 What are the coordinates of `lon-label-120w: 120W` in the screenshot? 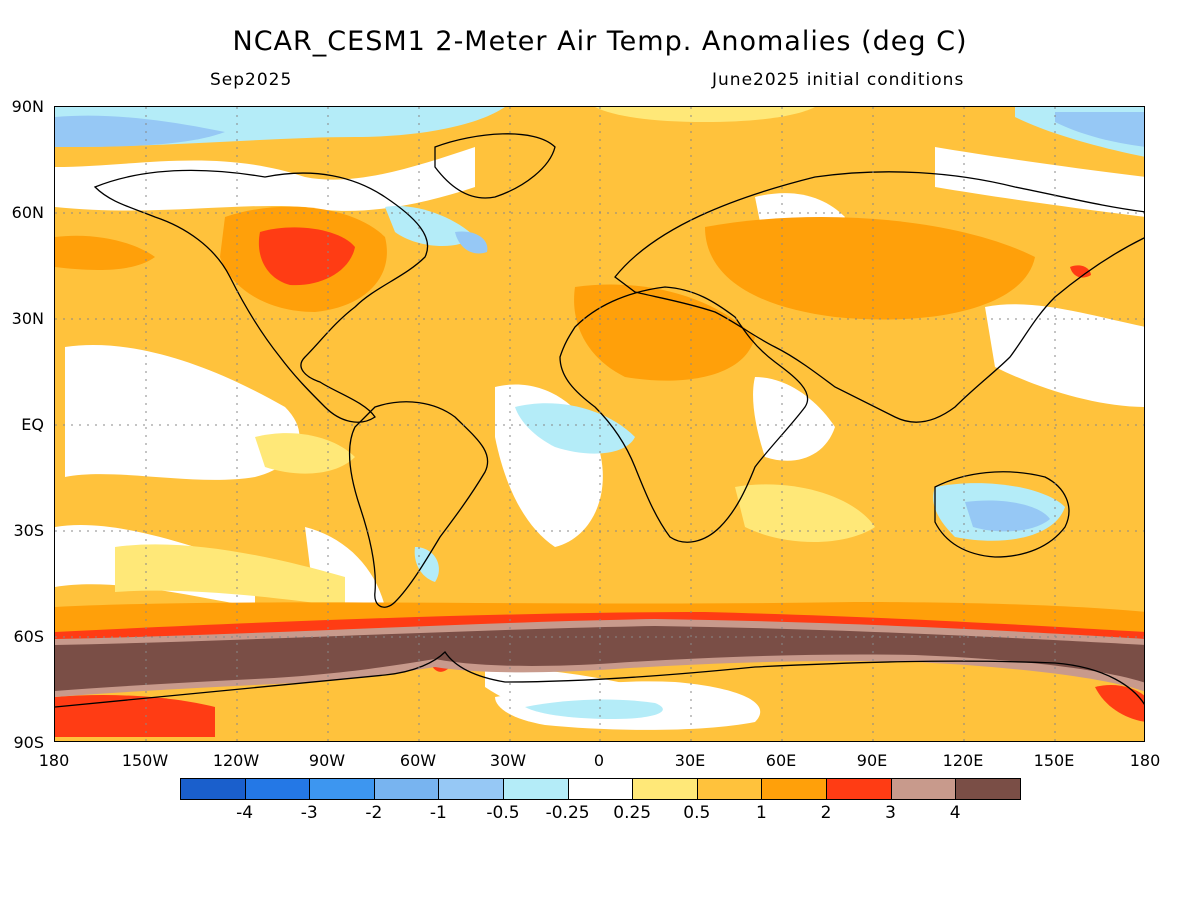 It's located at (236, 760).